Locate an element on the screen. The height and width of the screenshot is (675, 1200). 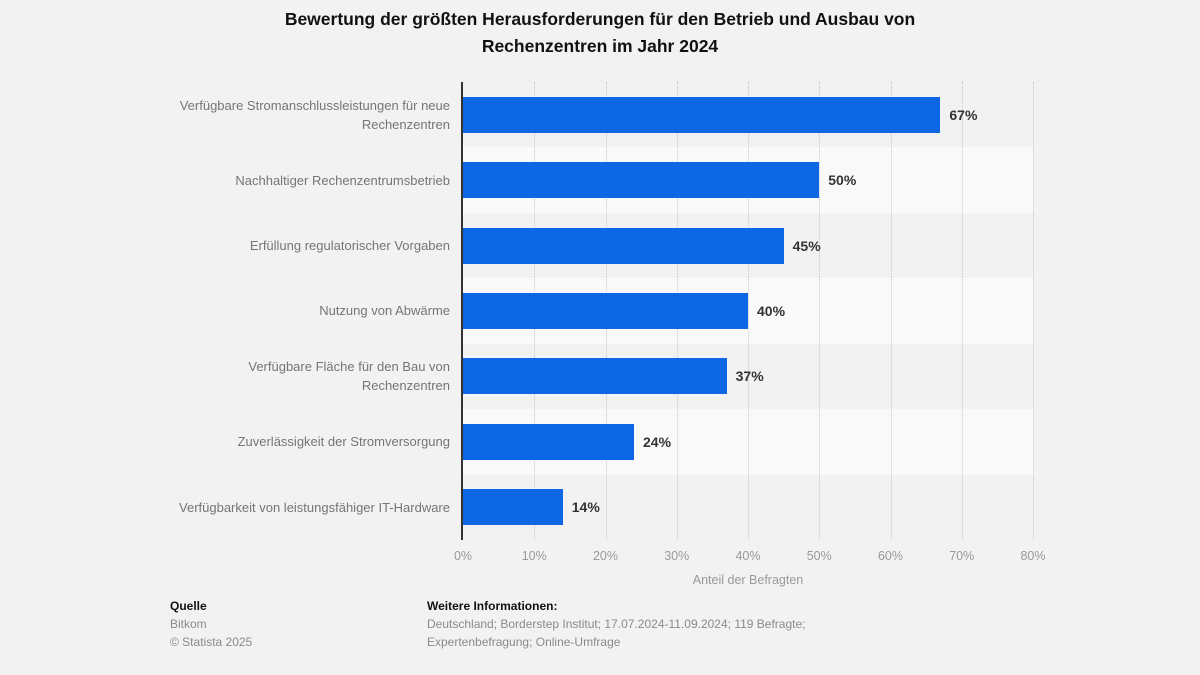
x-tick-label-20pct: 20% is located at coordinates (605, 556).